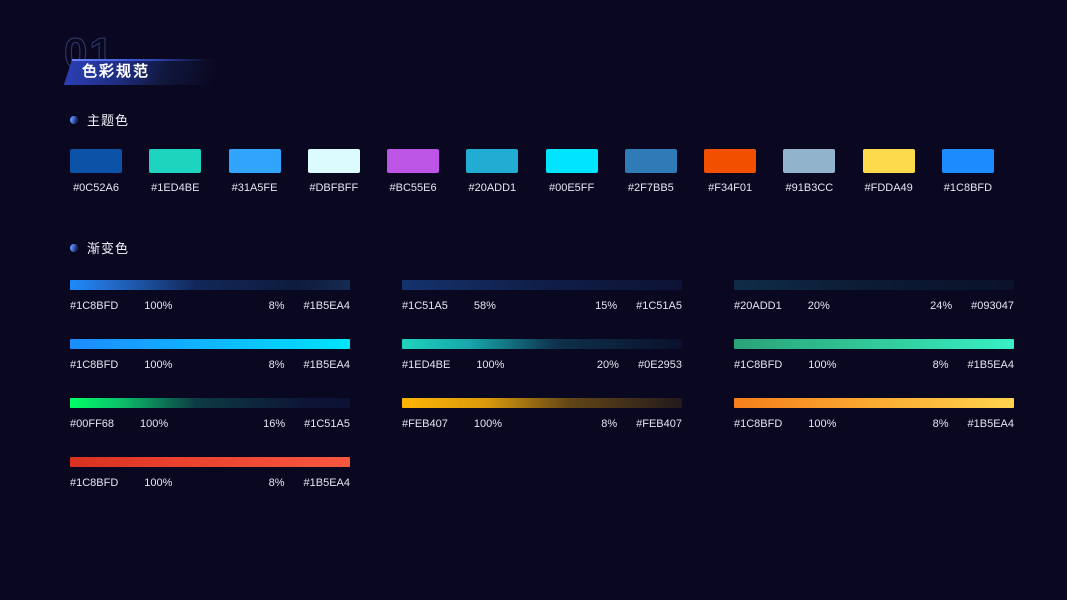 Image resolution: width=1067 pixels, height=600 pixels. Describe the element at coordinates (606, 306) in the screenshot. I see `gradient-end-opacity: 15%` at that location.